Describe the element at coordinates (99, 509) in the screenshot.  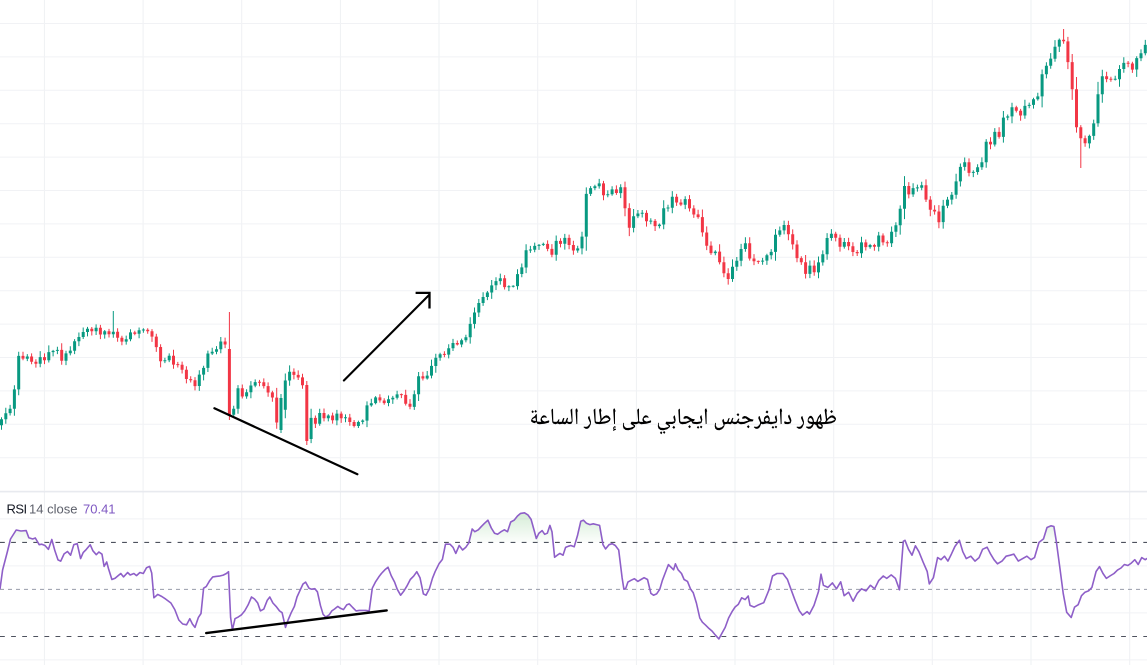
I see `svg-text: 70.41` at that location.